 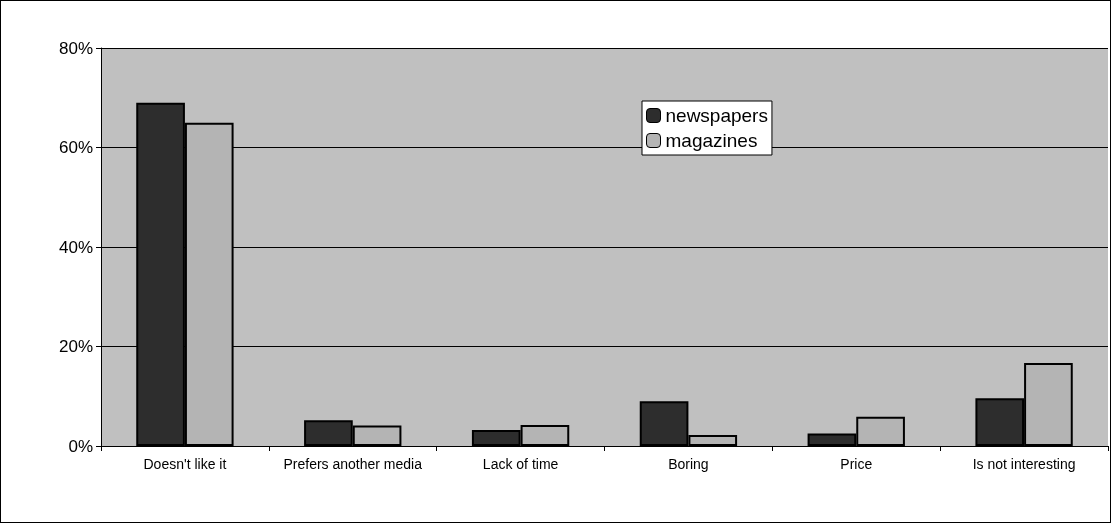 I want to click on x-tick-label: Is not interesting, so click(x=1024, y=463).